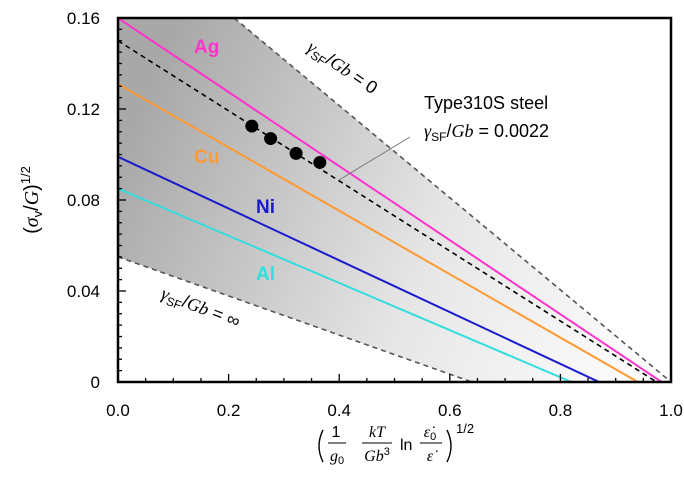  Describe the element at coordinates (339, 410) in the screenshot. I see `x-tick-label: 0.4` at that location.